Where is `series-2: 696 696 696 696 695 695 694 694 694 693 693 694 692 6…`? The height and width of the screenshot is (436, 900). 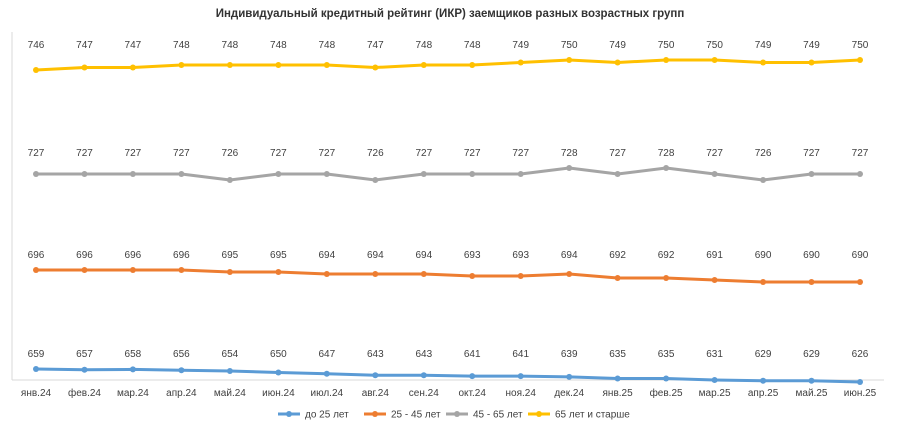
series-2: 696 696 696 696 695 695 694 694 694 693 693 694 692 6… is located at coordinates (448, 267).